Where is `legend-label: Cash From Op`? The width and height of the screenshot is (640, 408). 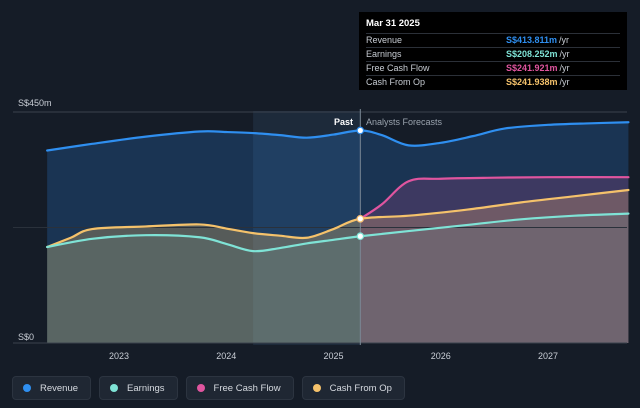
legend-label: Cash From Op is located at coordinates (360, 388).